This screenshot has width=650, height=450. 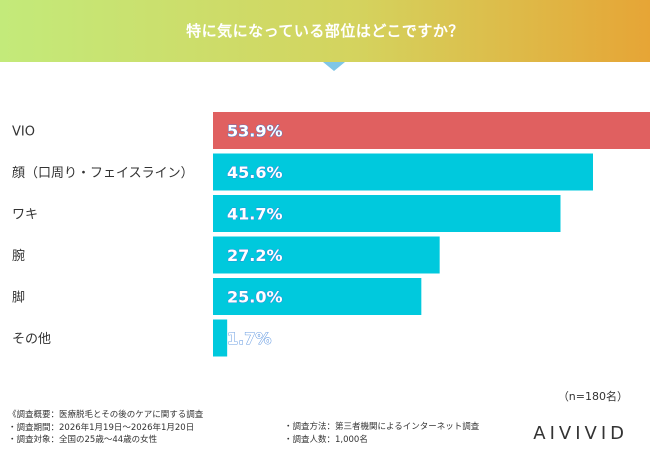 I want to click on data-label: 27.2%, so click(x=255, y=255).